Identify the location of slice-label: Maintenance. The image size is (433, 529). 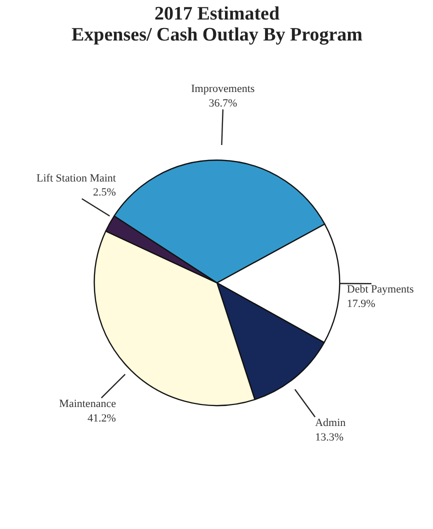
(87, 404).